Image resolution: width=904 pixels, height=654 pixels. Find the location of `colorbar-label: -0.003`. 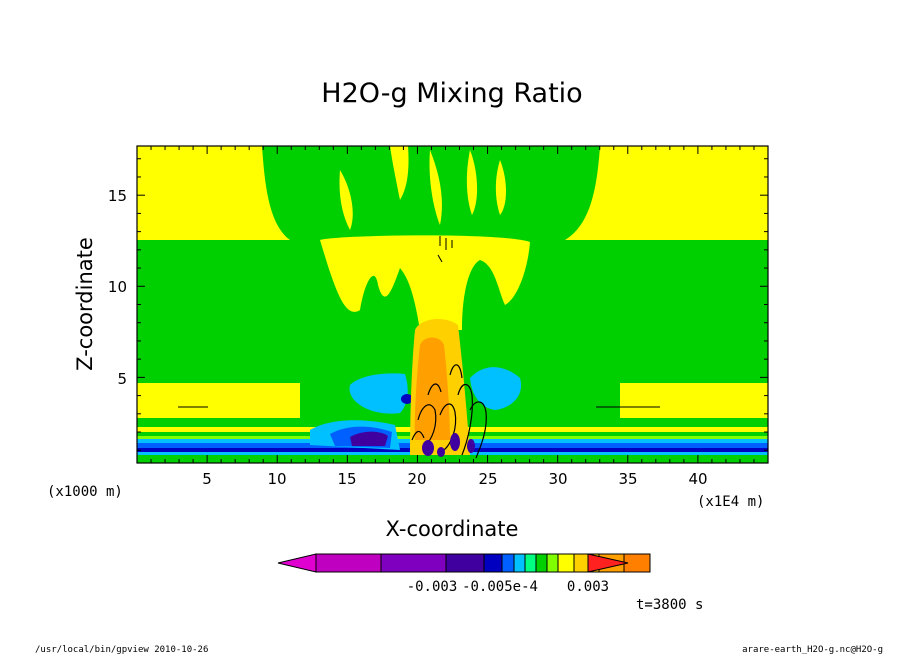

colorbar-label: -0.003 is located at coordinates (432, 587).